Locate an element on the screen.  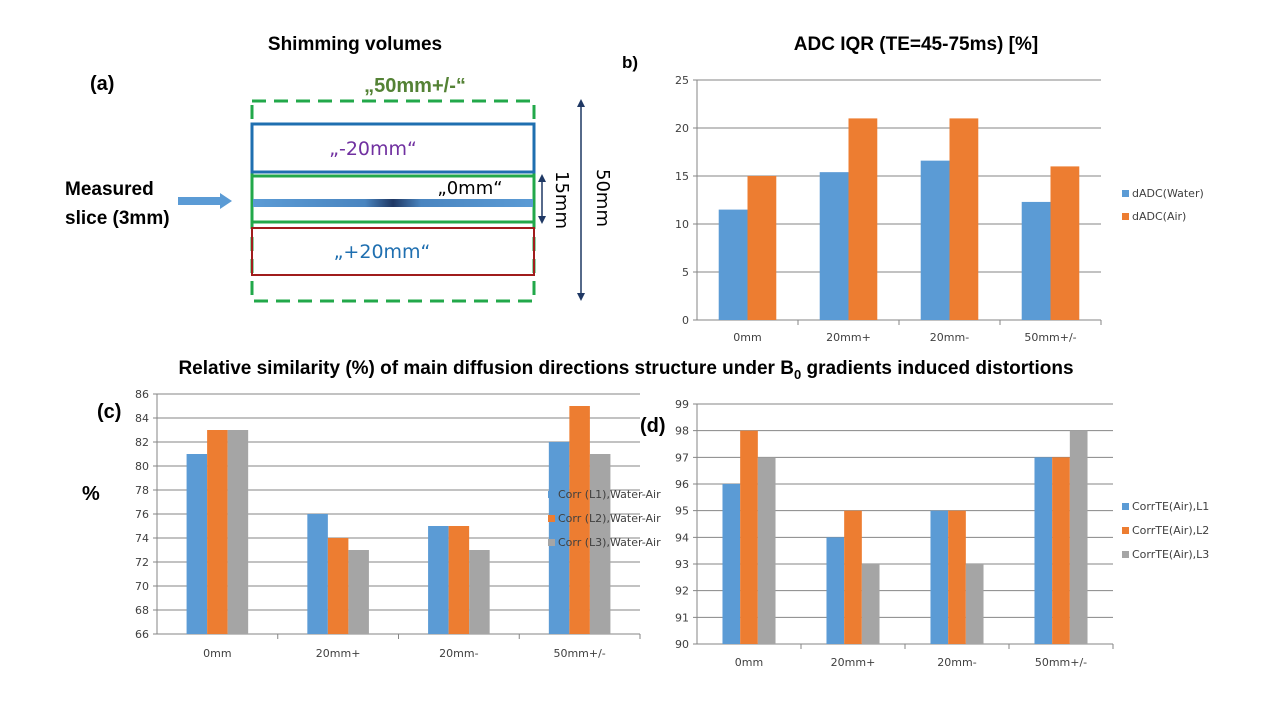
chart-b-title: ADC IQR (TE=45-75ms) [%] is located at coordinates (916, 44).